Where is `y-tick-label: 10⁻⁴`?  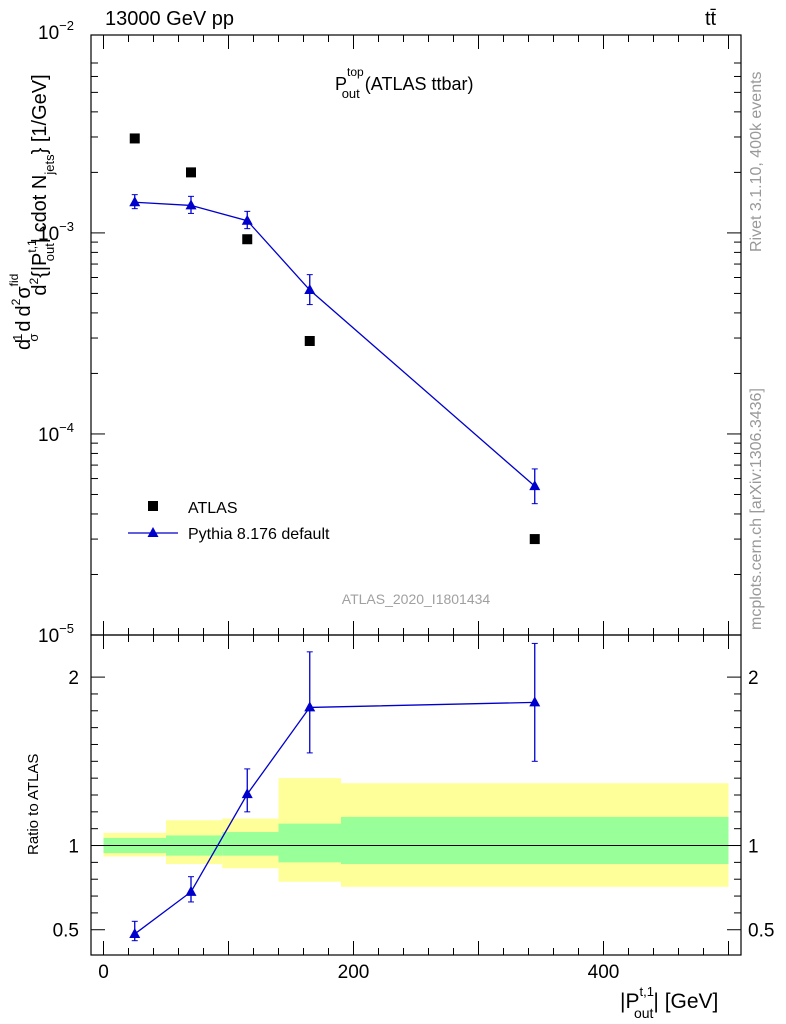
y-tick-label: 10⁻⁴ is located at coordinates (56, 433).